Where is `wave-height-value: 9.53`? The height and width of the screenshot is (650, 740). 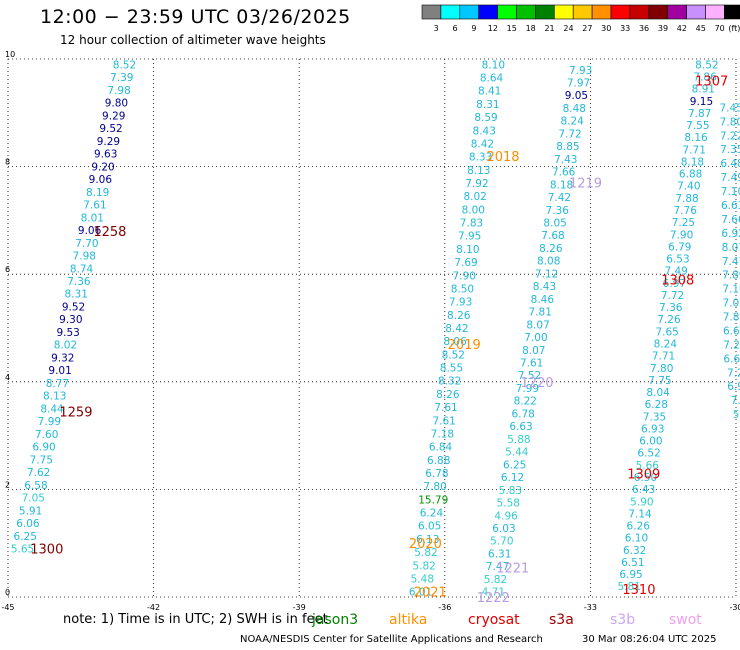 wave-height-value: 9.53 is located at coordinates (67, 333).